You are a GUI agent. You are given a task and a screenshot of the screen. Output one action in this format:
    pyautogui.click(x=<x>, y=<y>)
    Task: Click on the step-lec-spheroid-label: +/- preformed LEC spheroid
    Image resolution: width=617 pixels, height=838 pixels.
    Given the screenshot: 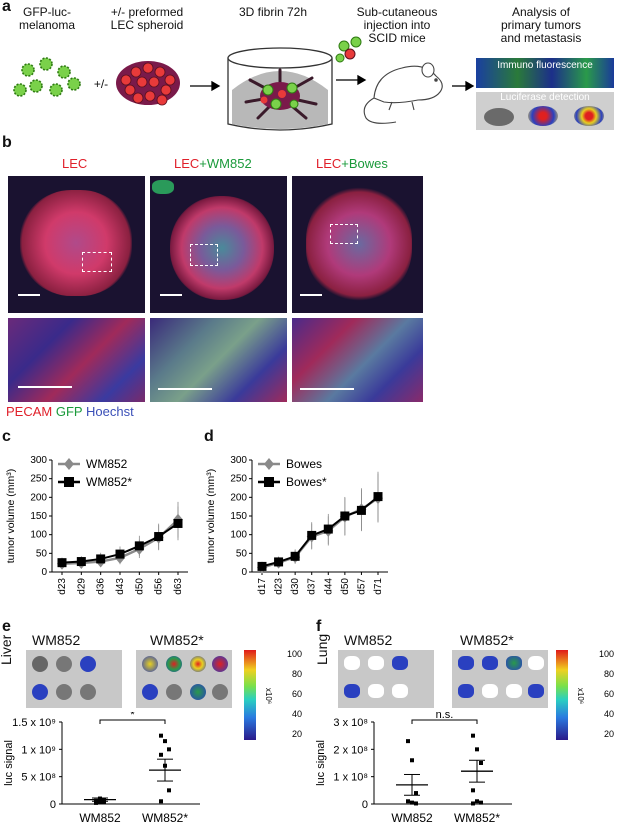 What is the action you would take?
    pyautogui.click(x=147, y=18)
    